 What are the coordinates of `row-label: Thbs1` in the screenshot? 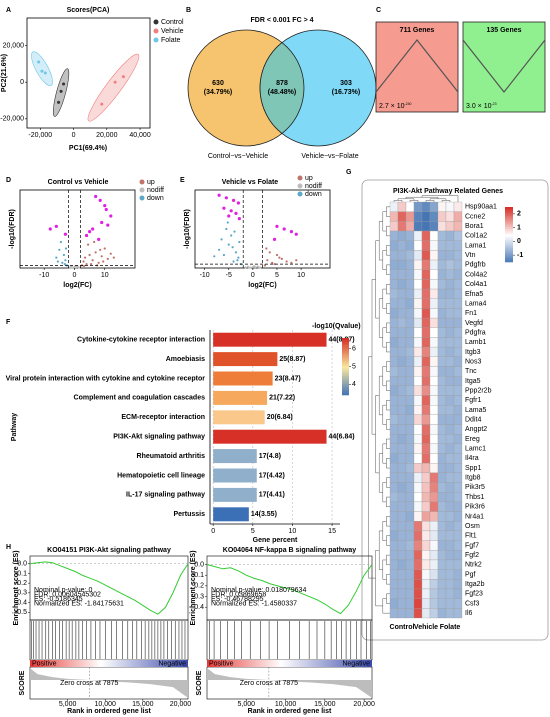 It's located at (475, 497).